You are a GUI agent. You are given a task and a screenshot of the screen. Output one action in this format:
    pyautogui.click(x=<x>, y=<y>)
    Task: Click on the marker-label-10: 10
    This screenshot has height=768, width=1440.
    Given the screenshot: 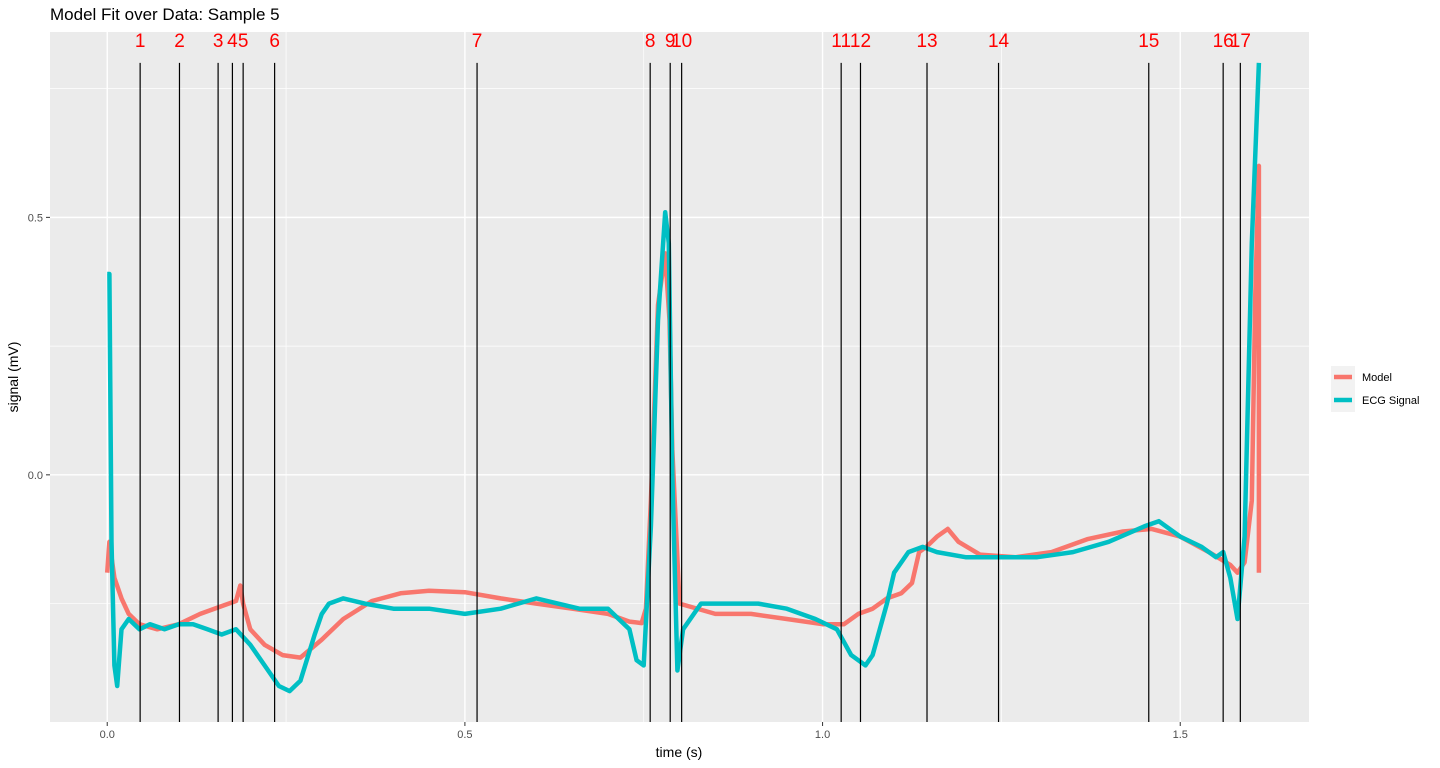 What is the action you would take?
    pyautogui.click(x=681, y=41)
    